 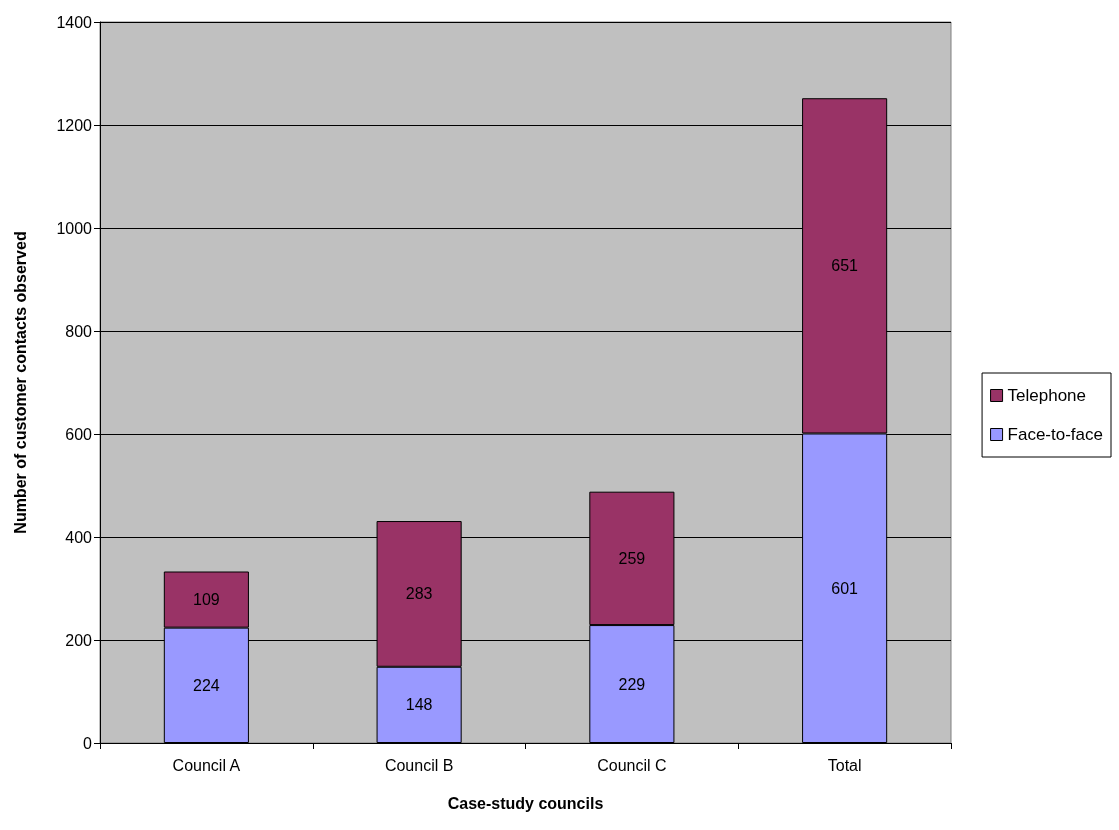 I want to click on data-label: 651, so click(x=845, y=266).